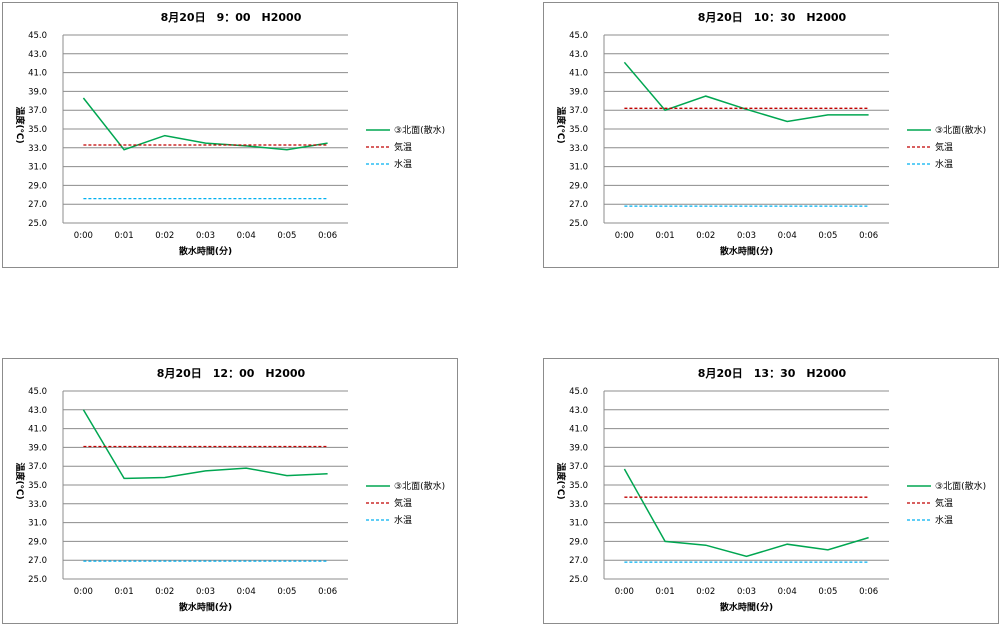 The height and width of the screenshot is (625, 1000). I want to click on chart-title: 8月20日 12：00 H2000, so click(231, 373).